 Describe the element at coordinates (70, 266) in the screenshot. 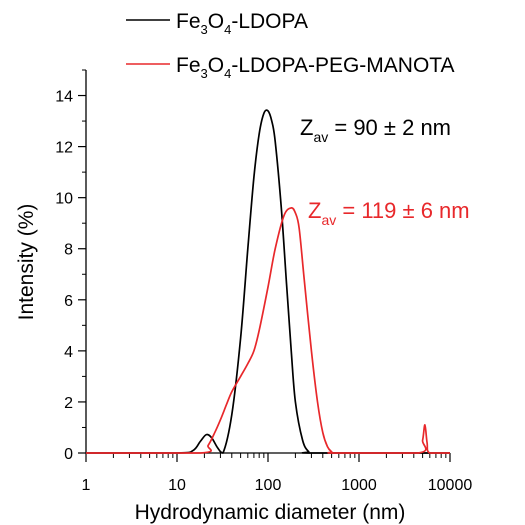

I see `y-axis-ticks: 0 2 4 6 8 10 12 14` at that location.